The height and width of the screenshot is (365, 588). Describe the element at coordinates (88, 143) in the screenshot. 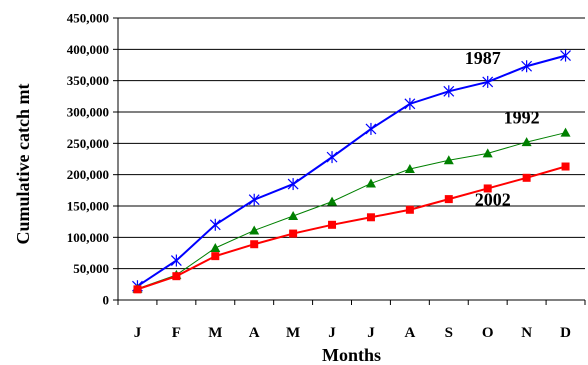

I see `y-tick-label: 250,000` at that location.